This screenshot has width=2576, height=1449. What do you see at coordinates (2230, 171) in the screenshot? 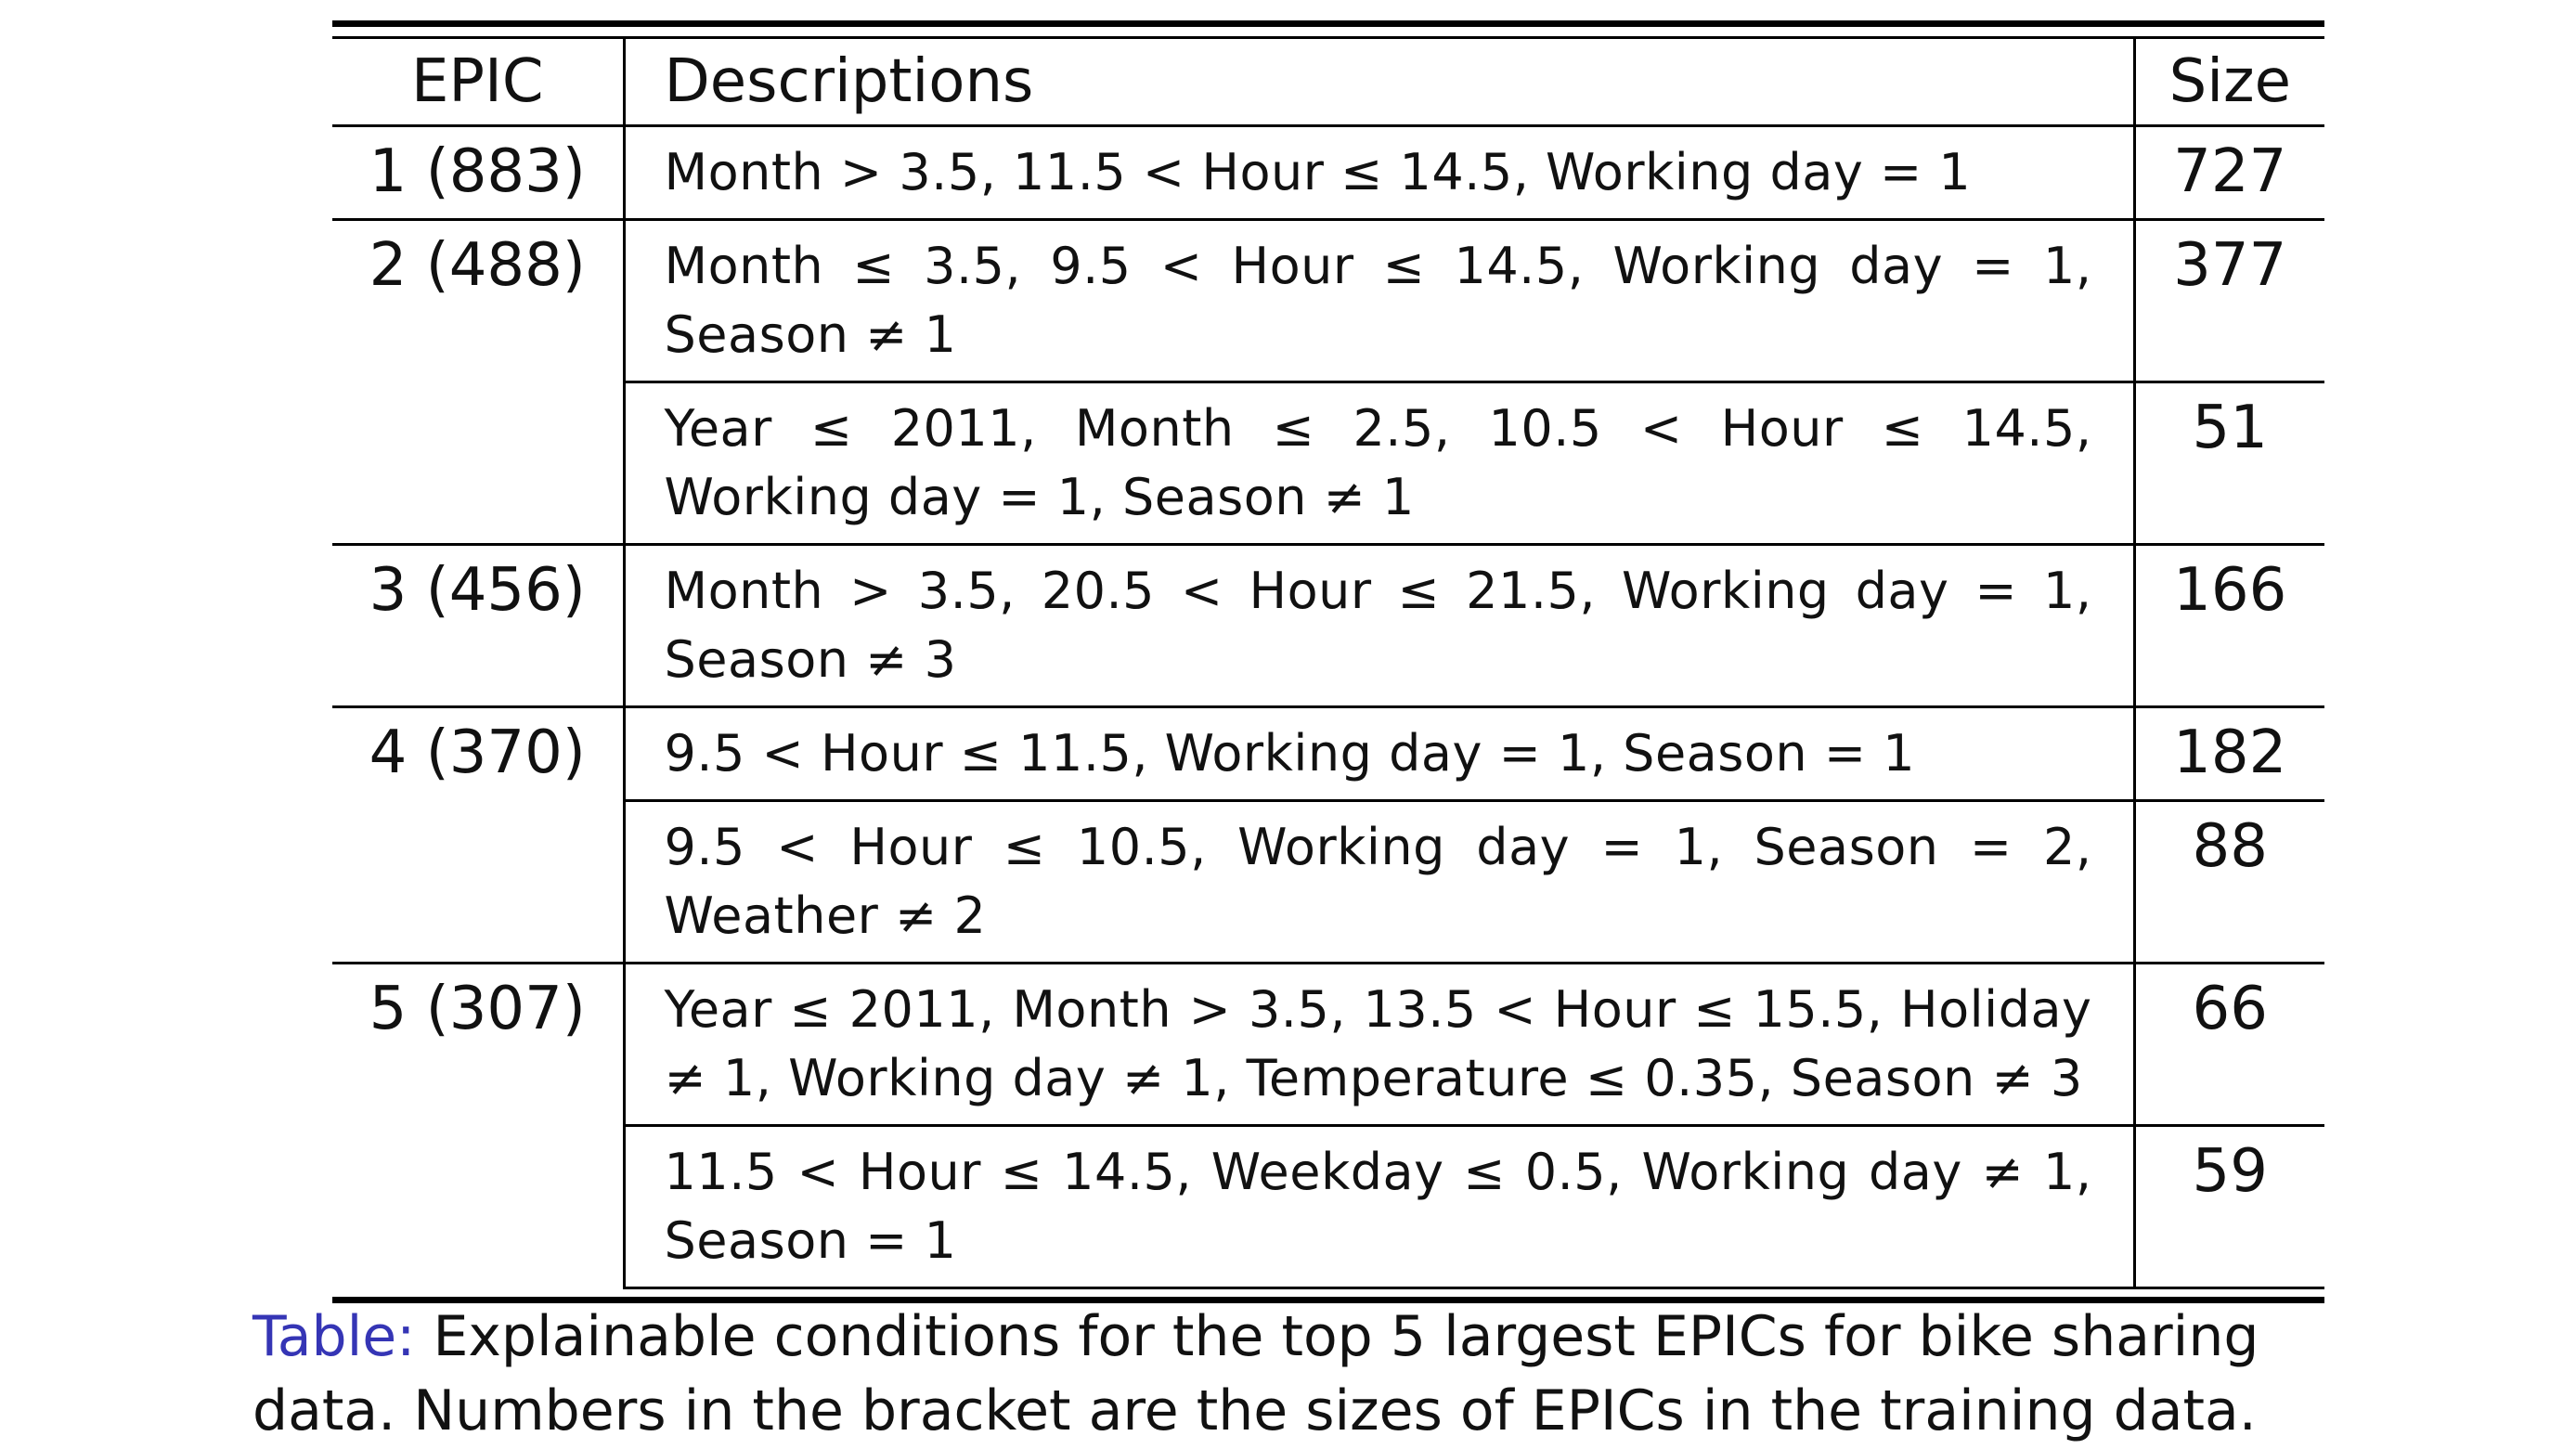
I see `size-cell: 727` at bounding box center [2230, 171].